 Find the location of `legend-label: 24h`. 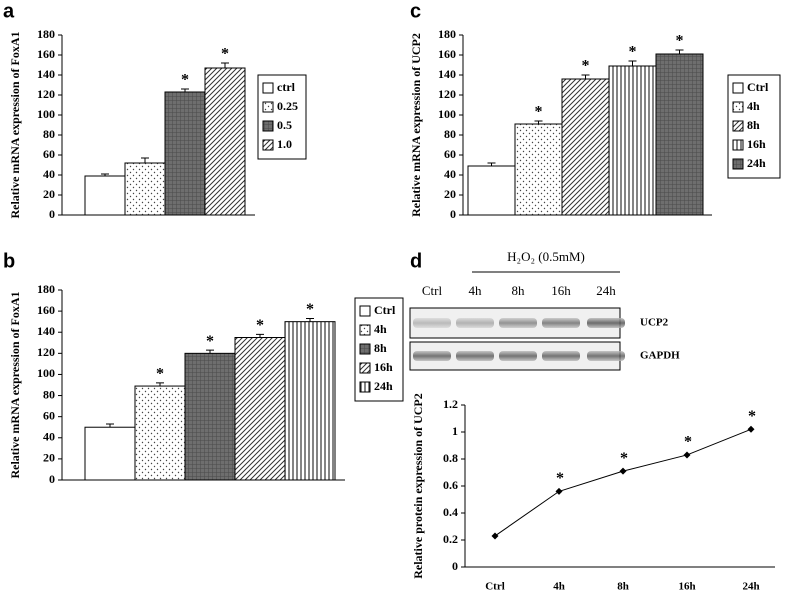

legend-label: 24h is located at coordinates (383, 386).